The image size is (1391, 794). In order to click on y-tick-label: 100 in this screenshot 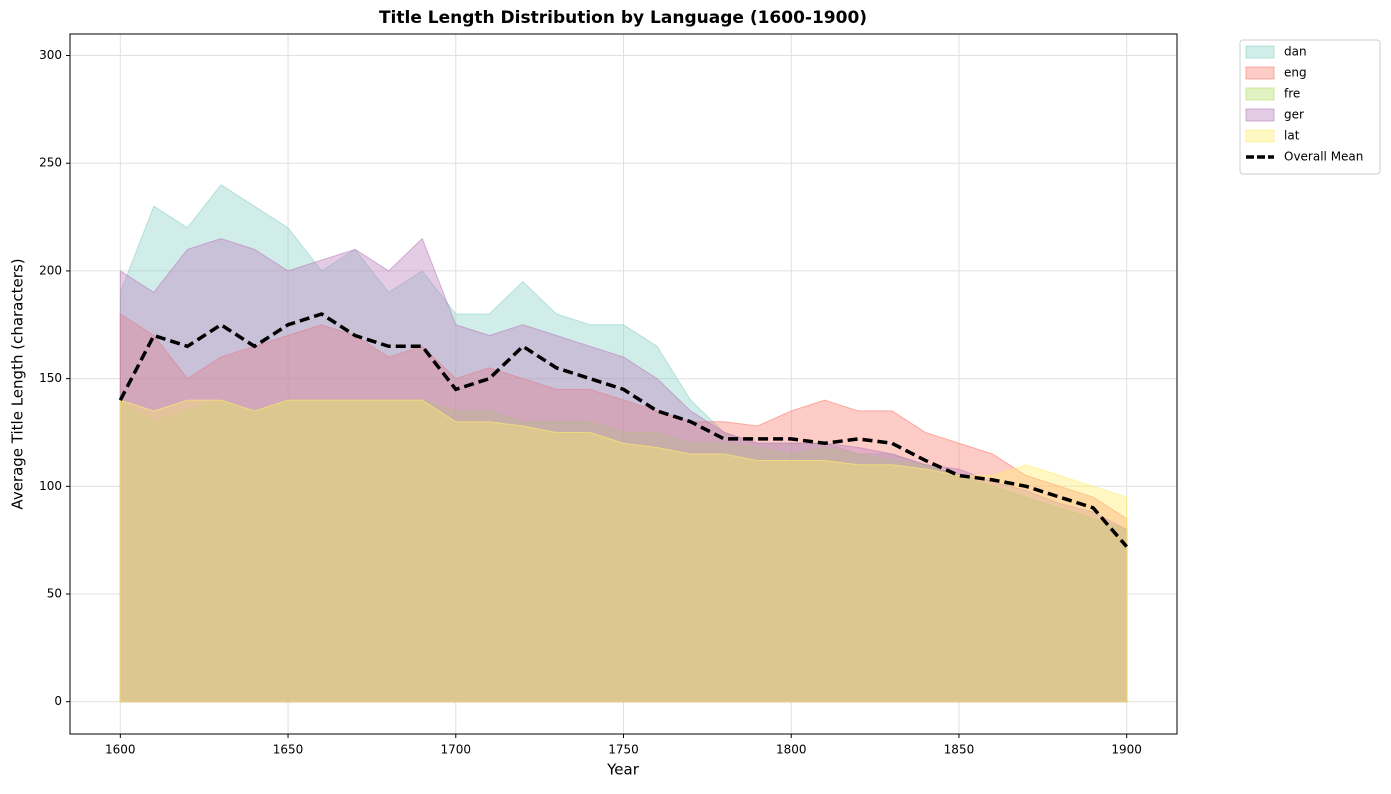, I will do `click(50, 486)`.